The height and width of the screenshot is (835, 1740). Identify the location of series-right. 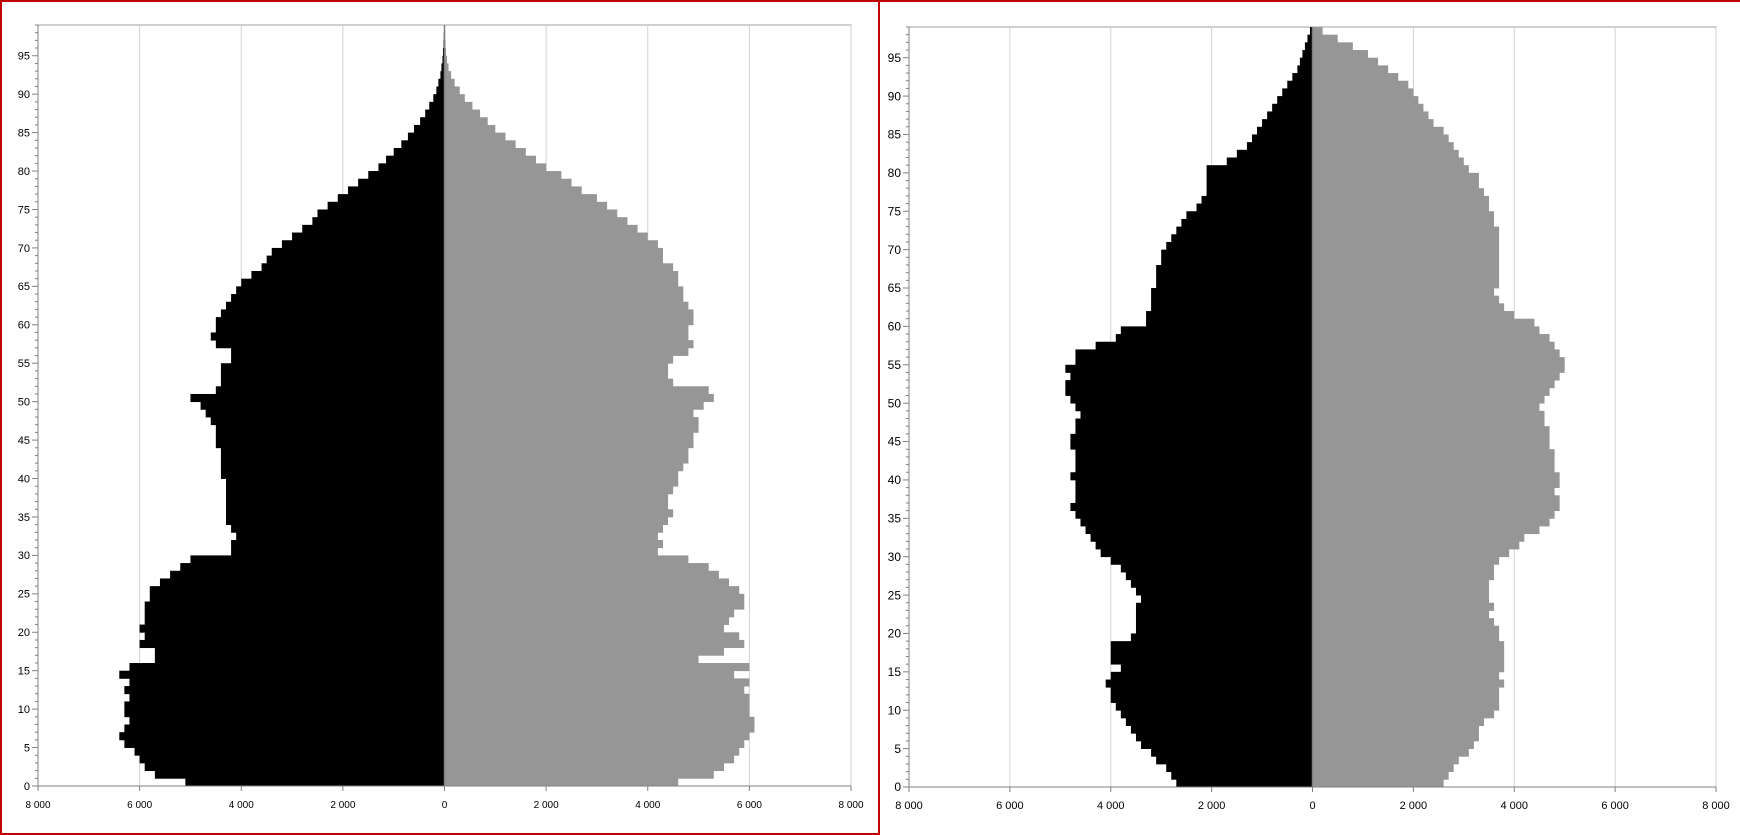
(1438, 407).